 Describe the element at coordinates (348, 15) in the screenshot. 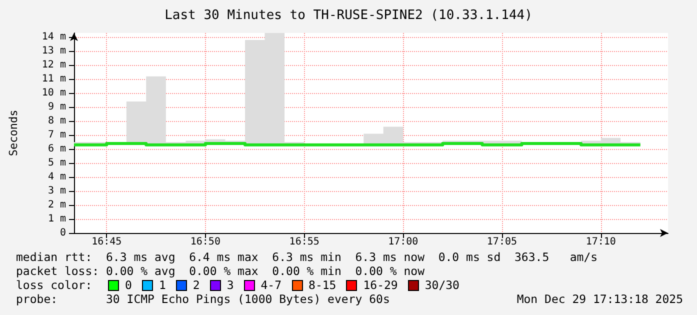

I see `chart-title: Last 30 Minutes to TH-RUSE-SPINE2 (10.33.1.144)` at that location.